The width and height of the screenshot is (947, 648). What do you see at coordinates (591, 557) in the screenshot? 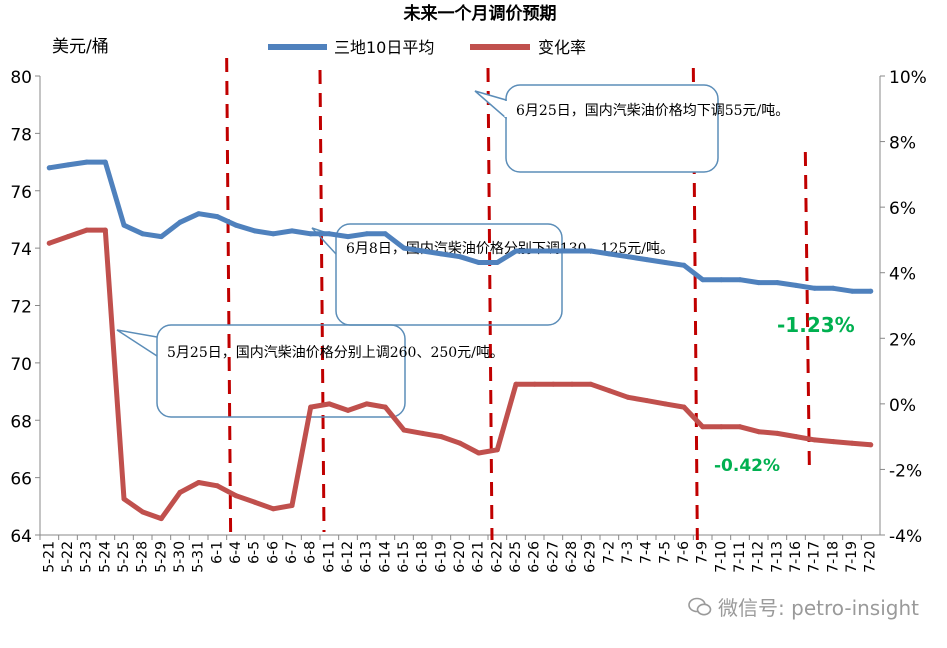
I see `x-tick-label: 6-29` at bounding box center [591, 557].